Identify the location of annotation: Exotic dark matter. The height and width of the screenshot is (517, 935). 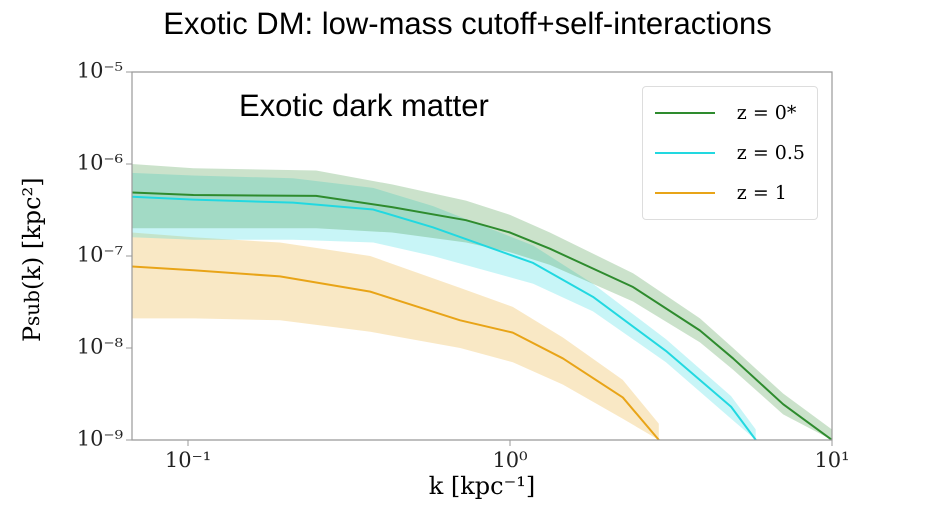
(364, 106).